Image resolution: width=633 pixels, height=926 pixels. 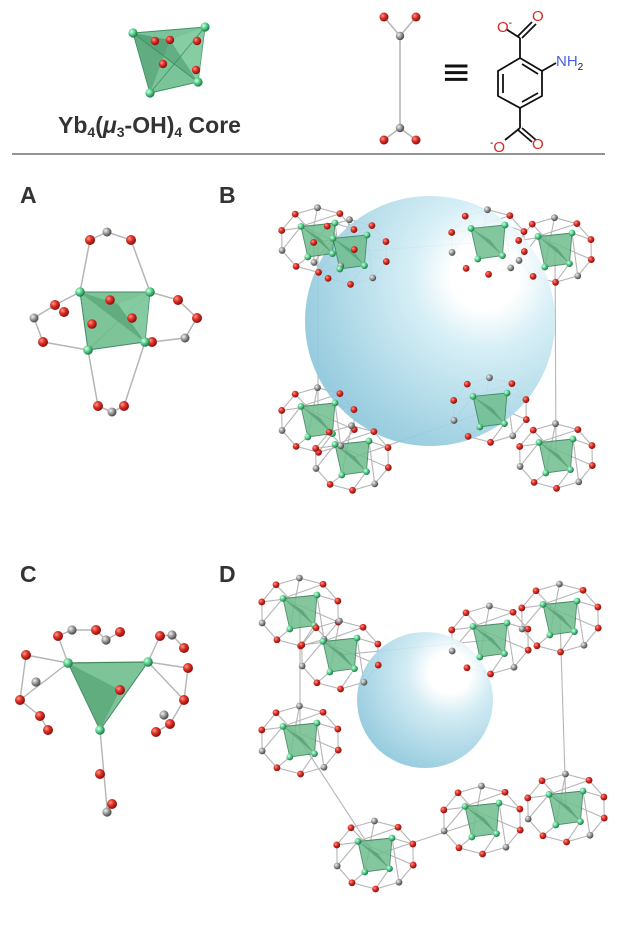 I want to click on aminoterephthalate-structure, so click(x=527, y=82).